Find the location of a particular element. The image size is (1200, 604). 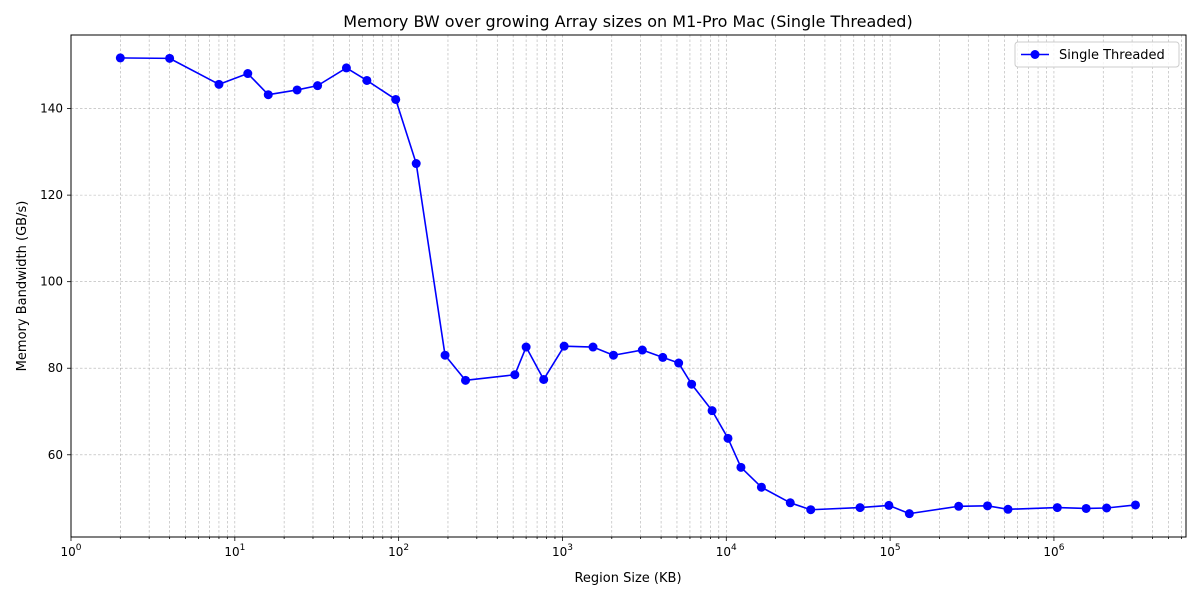

y-axis-label: Memory Bandwidth (GB/s) is located at coordinates (22, 286).